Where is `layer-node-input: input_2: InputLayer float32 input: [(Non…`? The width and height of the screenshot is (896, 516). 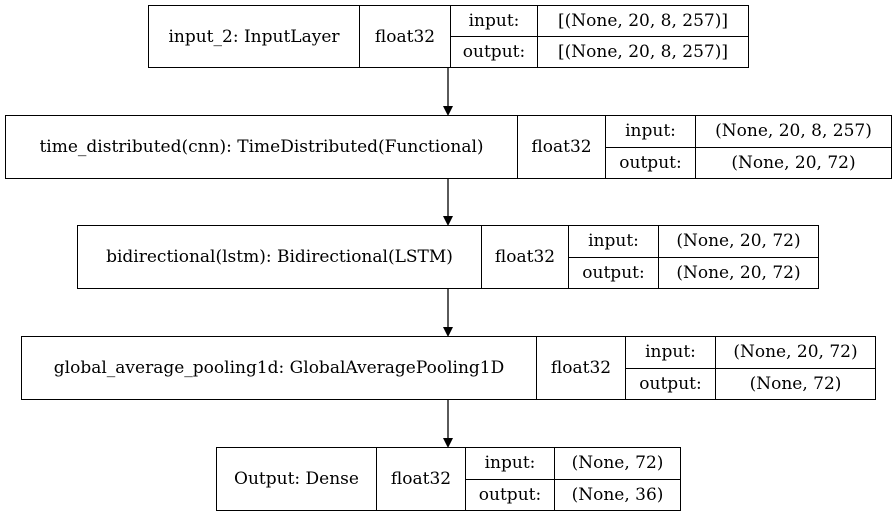
layer-node-input: input_2: InputLayer float32 input: [(Non… is located at coordinates (448, 36).